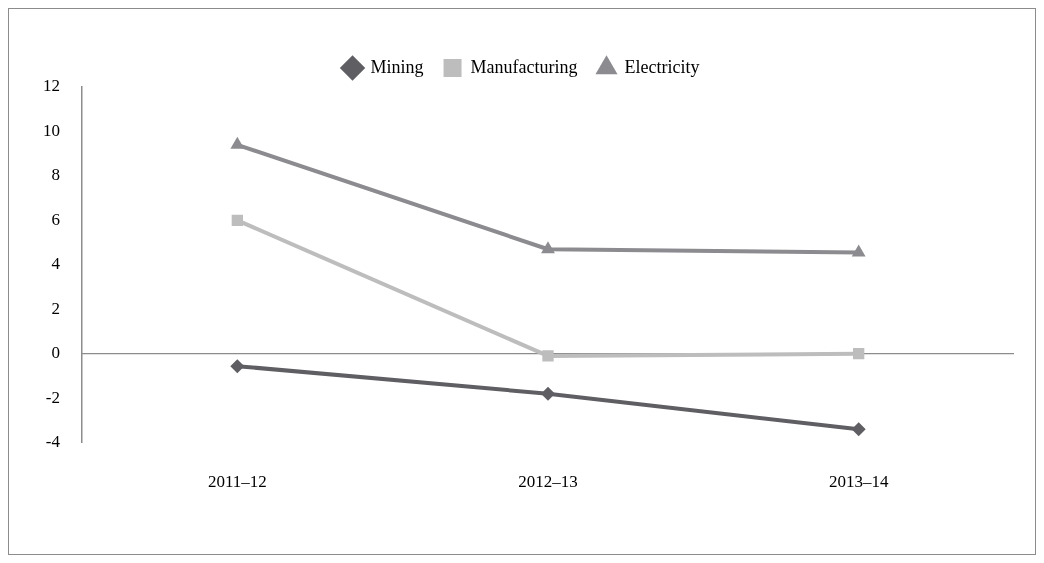 This screenshot has width=1044, height=563. What do you see at coordinates (55, 175) in the screenshot?
I see `y-tick-label: 8` at bounding box center [55, 175].